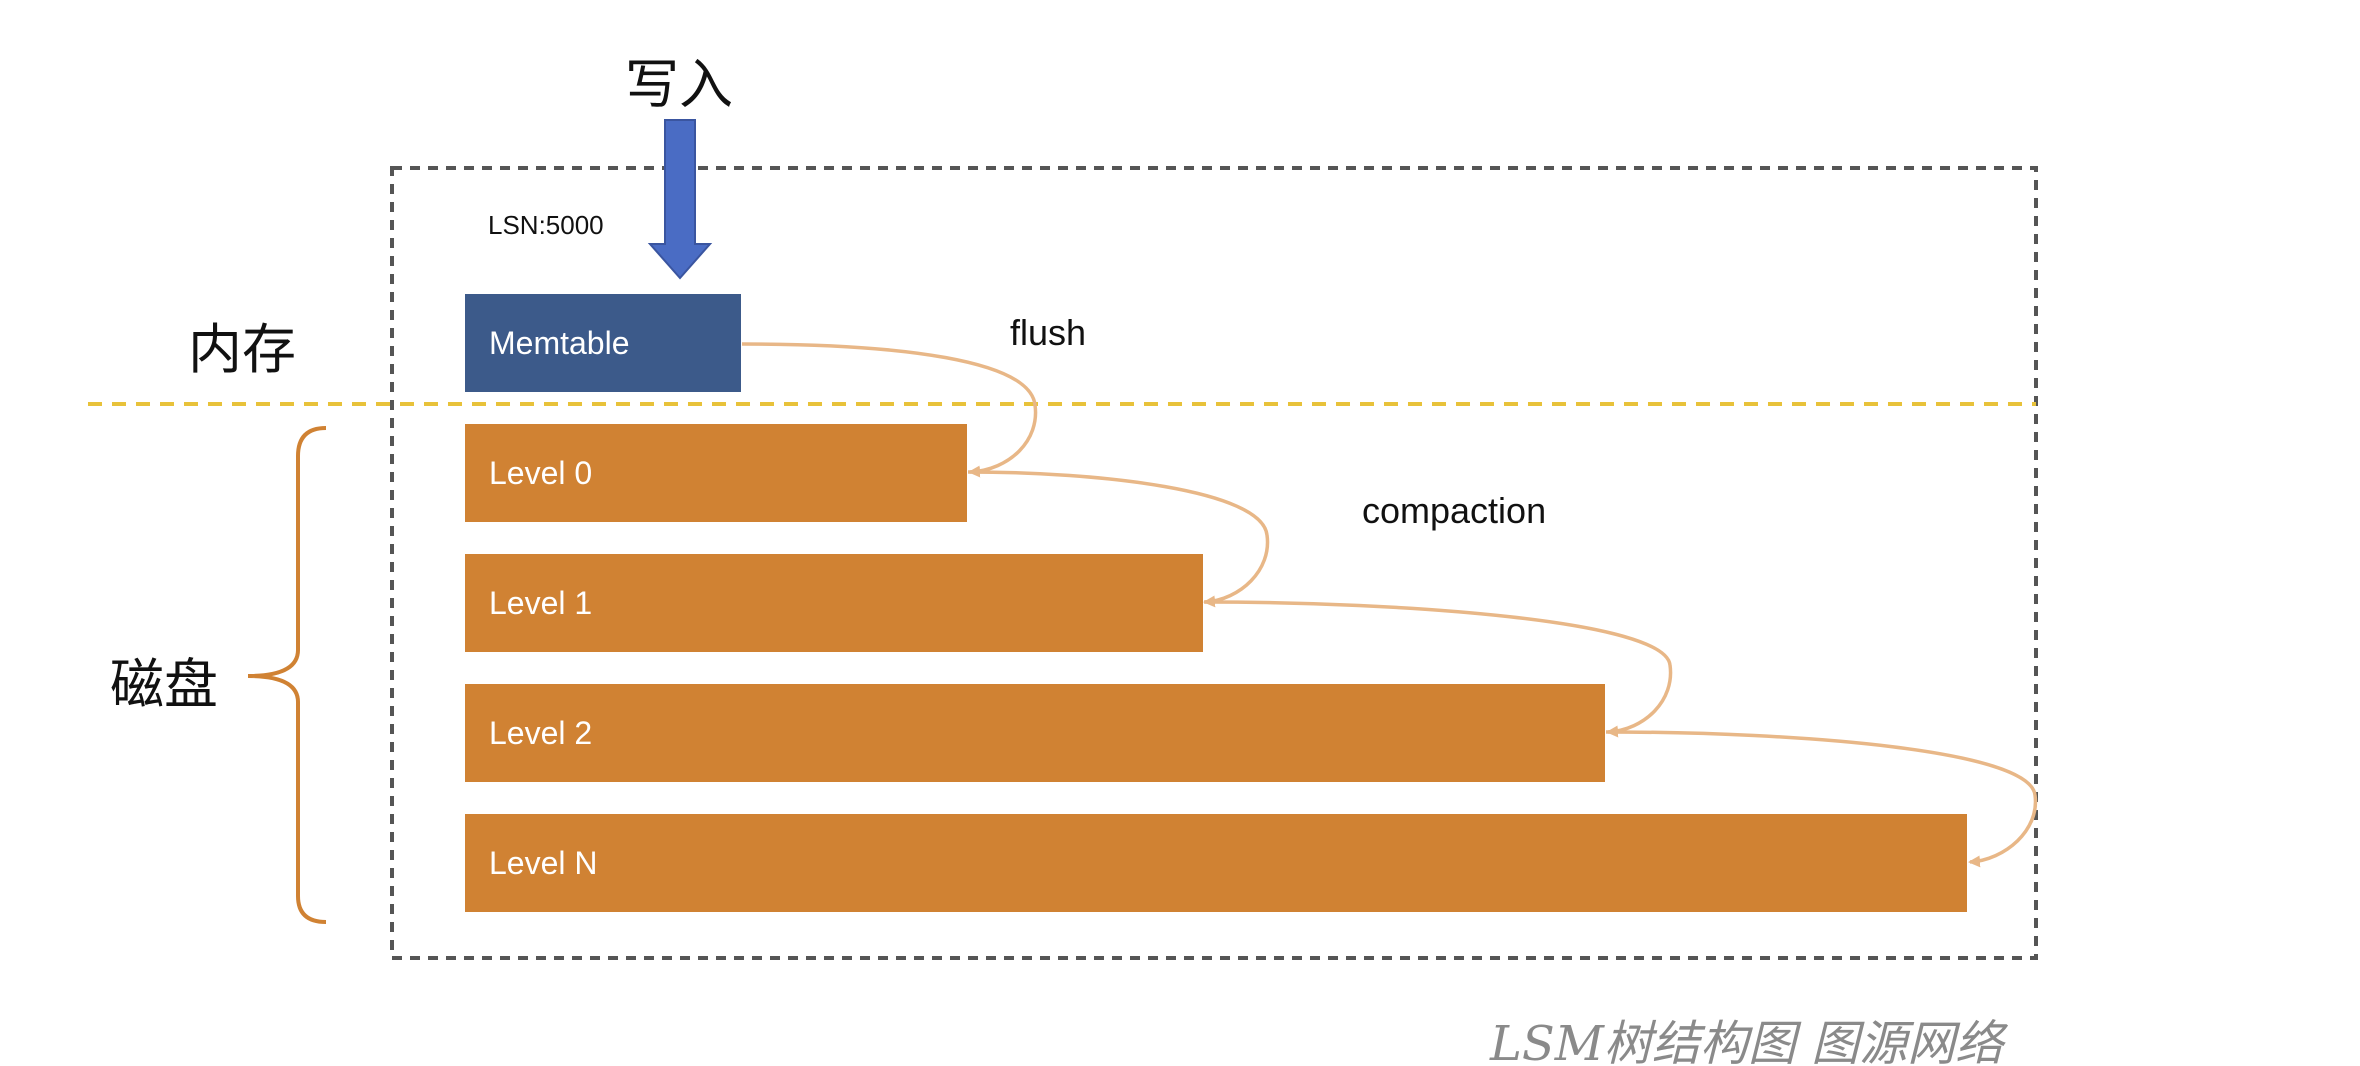 The image size is (2360, 1066). What do you see at coordinates (1746, 1035) in the screenshot?
I see `figure-caption: LSM树结构图 图源网络` at bounding box center [1746, 1035].